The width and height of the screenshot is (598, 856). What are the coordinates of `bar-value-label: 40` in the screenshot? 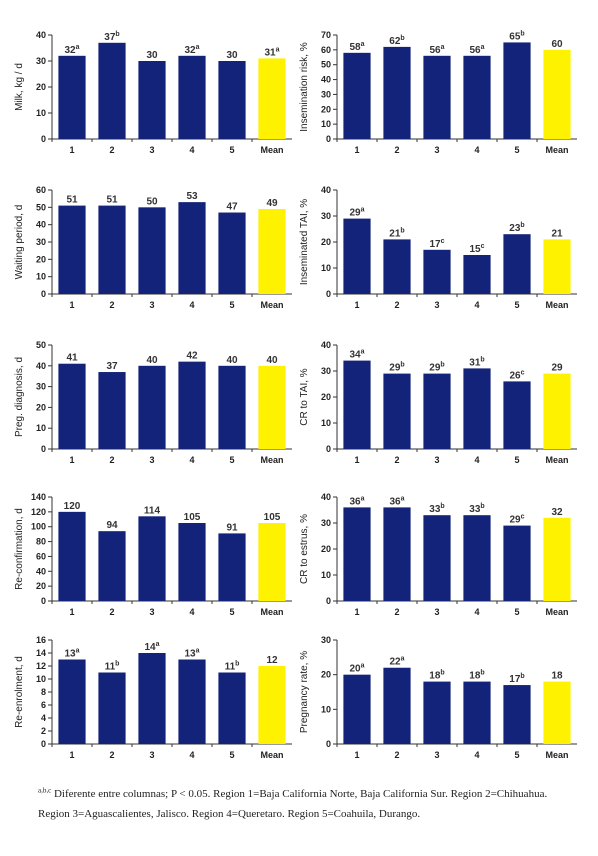 It's located at (272, 360).